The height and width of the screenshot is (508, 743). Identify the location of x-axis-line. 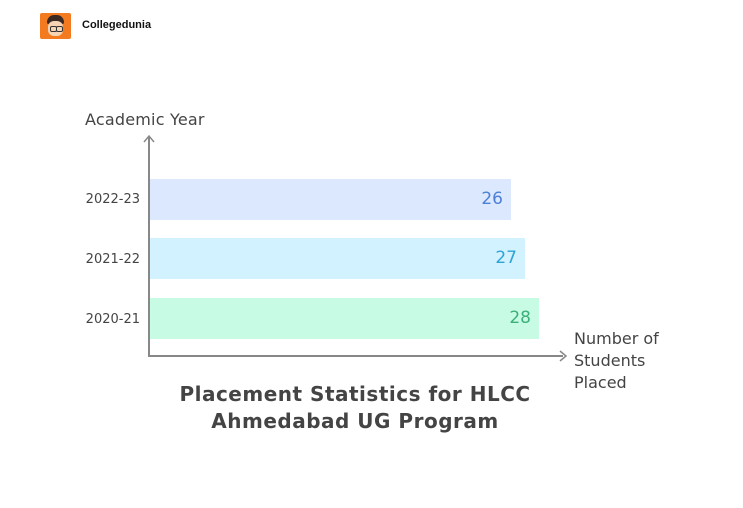
(355, 356).